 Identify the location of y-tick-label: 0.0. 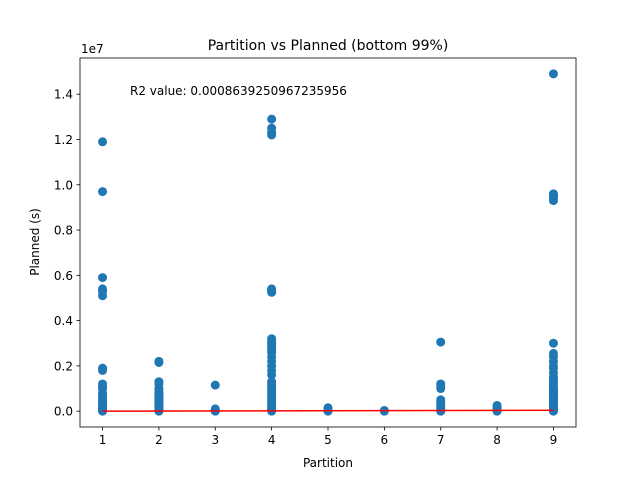
(63, 412).